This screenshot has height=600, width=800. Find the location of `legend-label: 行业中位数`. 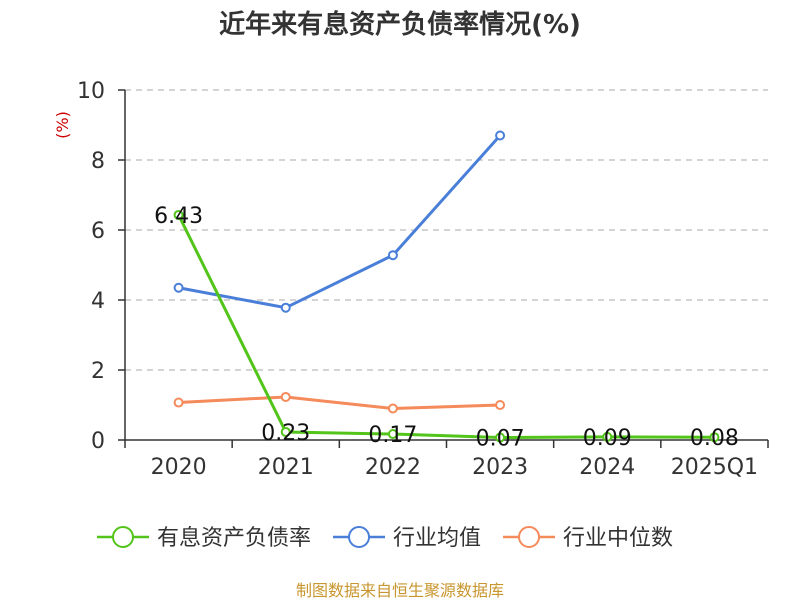

legend-label: 行业中位数 is located at coordinates (618, 538).